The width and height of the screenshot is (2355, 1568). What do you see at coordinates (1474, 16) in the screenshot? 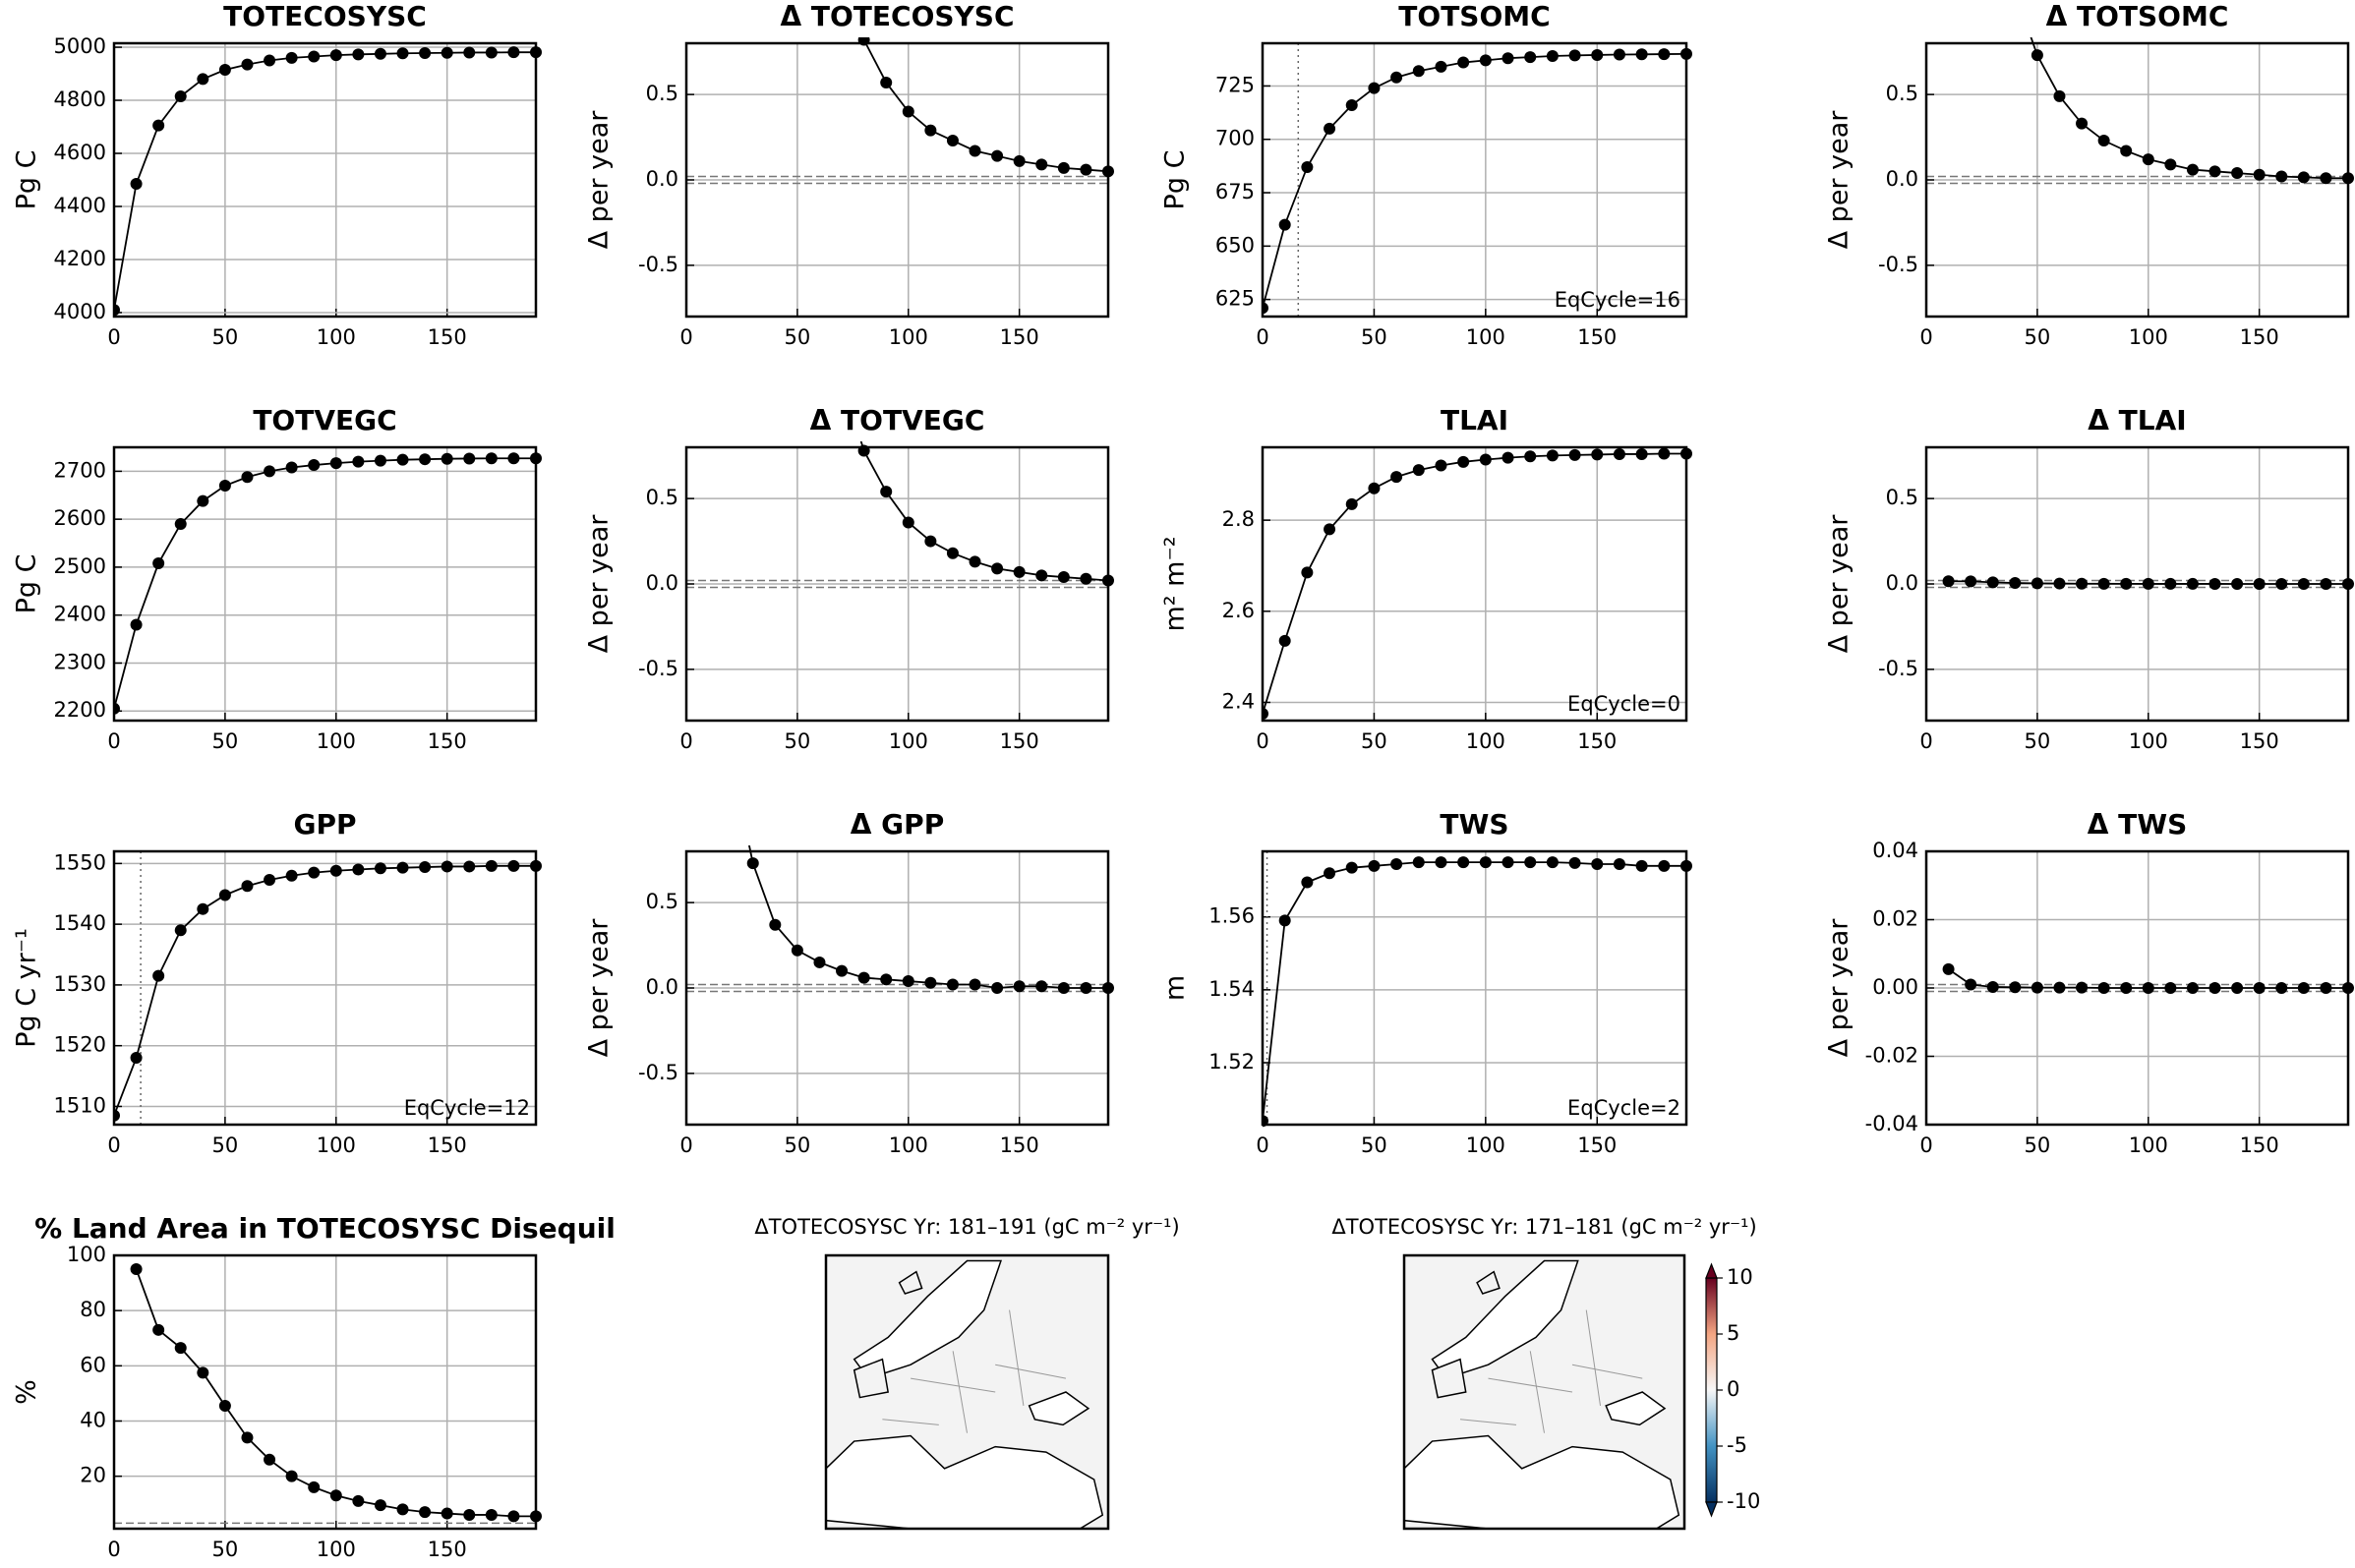
I see `chart-title: TOTSOMC` at bounding box center [1474, 16].